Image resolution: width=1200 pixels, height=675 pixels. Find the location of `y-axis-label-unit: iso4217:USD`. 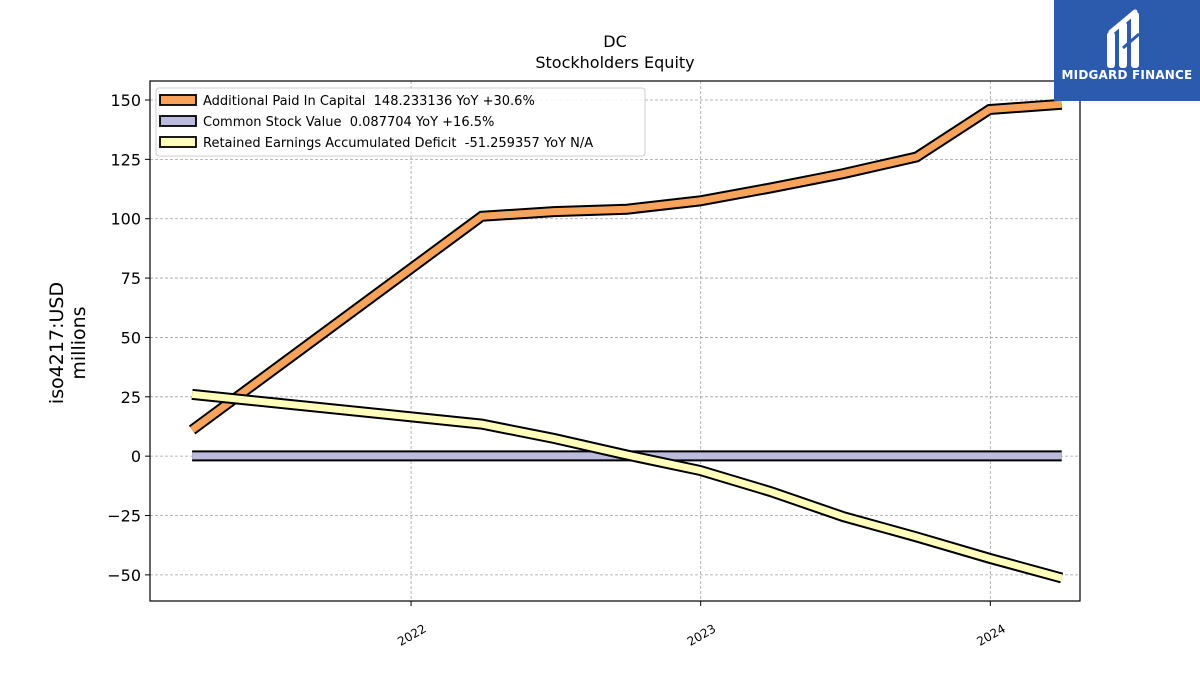

y-axis-label-unit: iso4217:USD is located at coordinates (57, 343).